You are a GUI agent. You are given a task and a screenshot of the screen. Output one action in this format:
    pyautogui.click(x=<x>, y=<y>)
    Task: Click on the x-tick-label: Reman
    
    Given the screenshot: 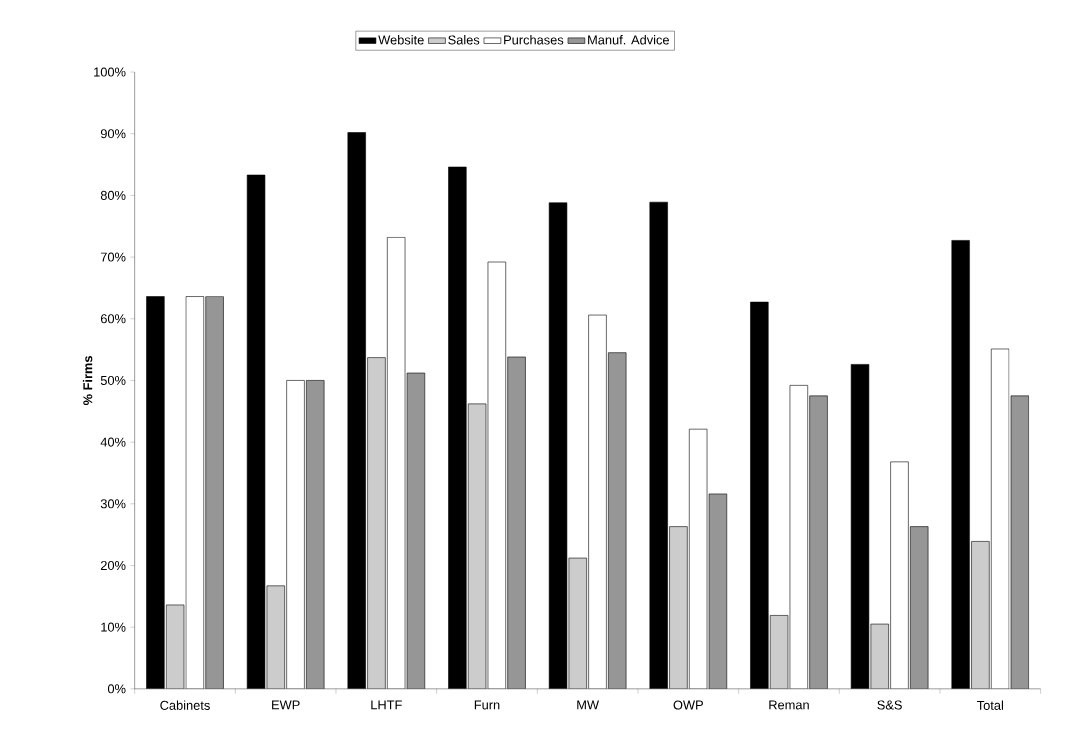 What is the action you would take?
    pyautogui.click(x=789, y=705)
    